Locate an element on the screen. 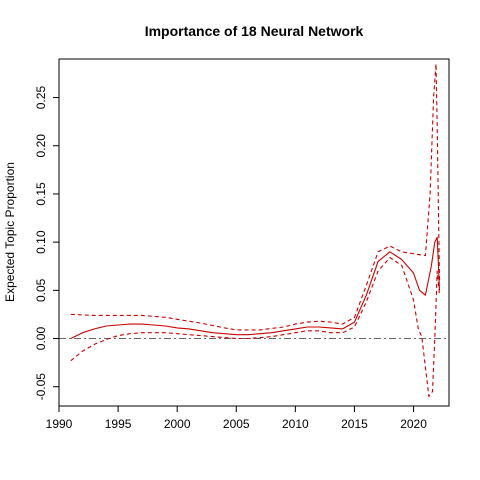  y-tick-label: 0.25 is located at coordinates (41, 98).